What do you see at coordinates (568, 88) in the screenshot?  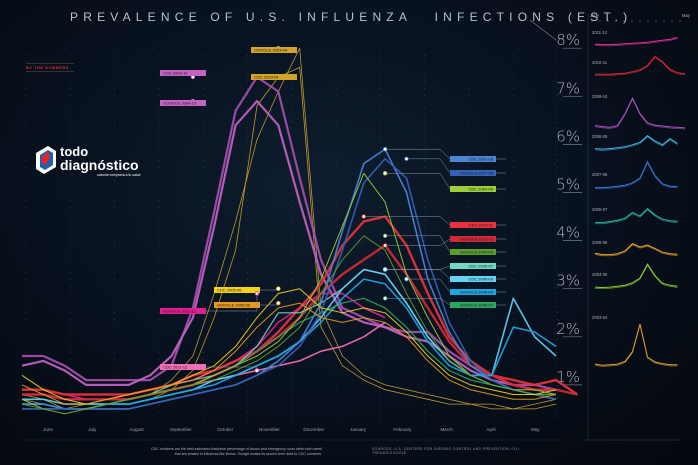 I see `y-tick-label: 7%` at bounding box center [568, 88].